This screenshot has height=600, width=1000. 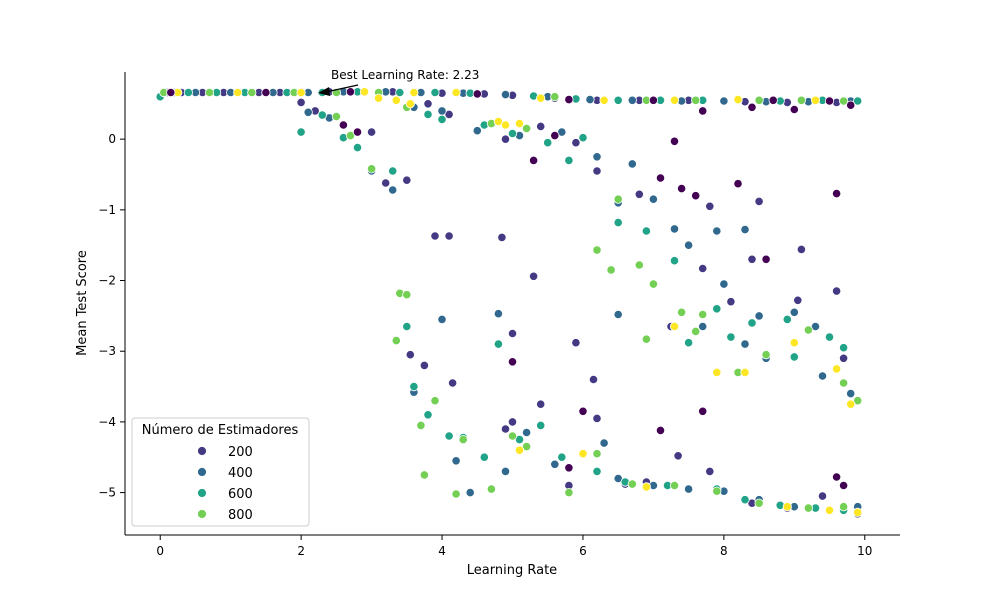 I want to click on best-annotation: Best Learning Rate: 2.23, so click(x=398, y=82).